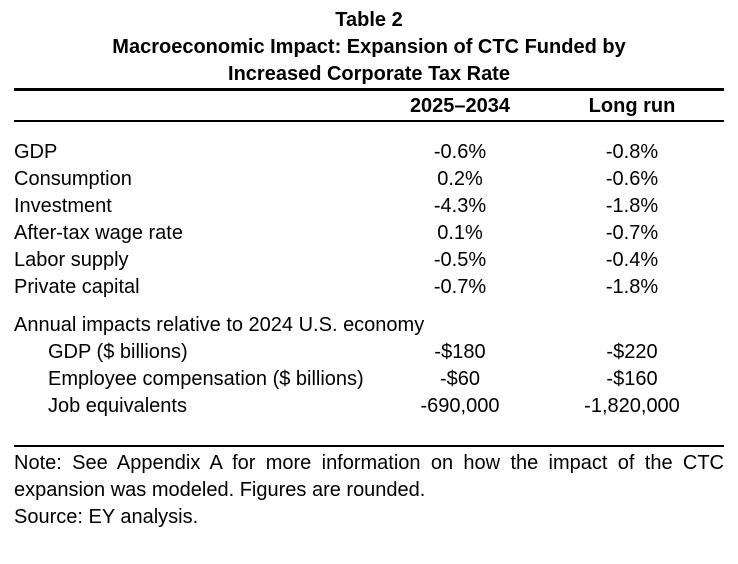 The image size is (738, 564). What do you see at coordinates (460, 206) in the screenshot?
I see `row-value-period: -4.3%` at bounding box center [460, 206].